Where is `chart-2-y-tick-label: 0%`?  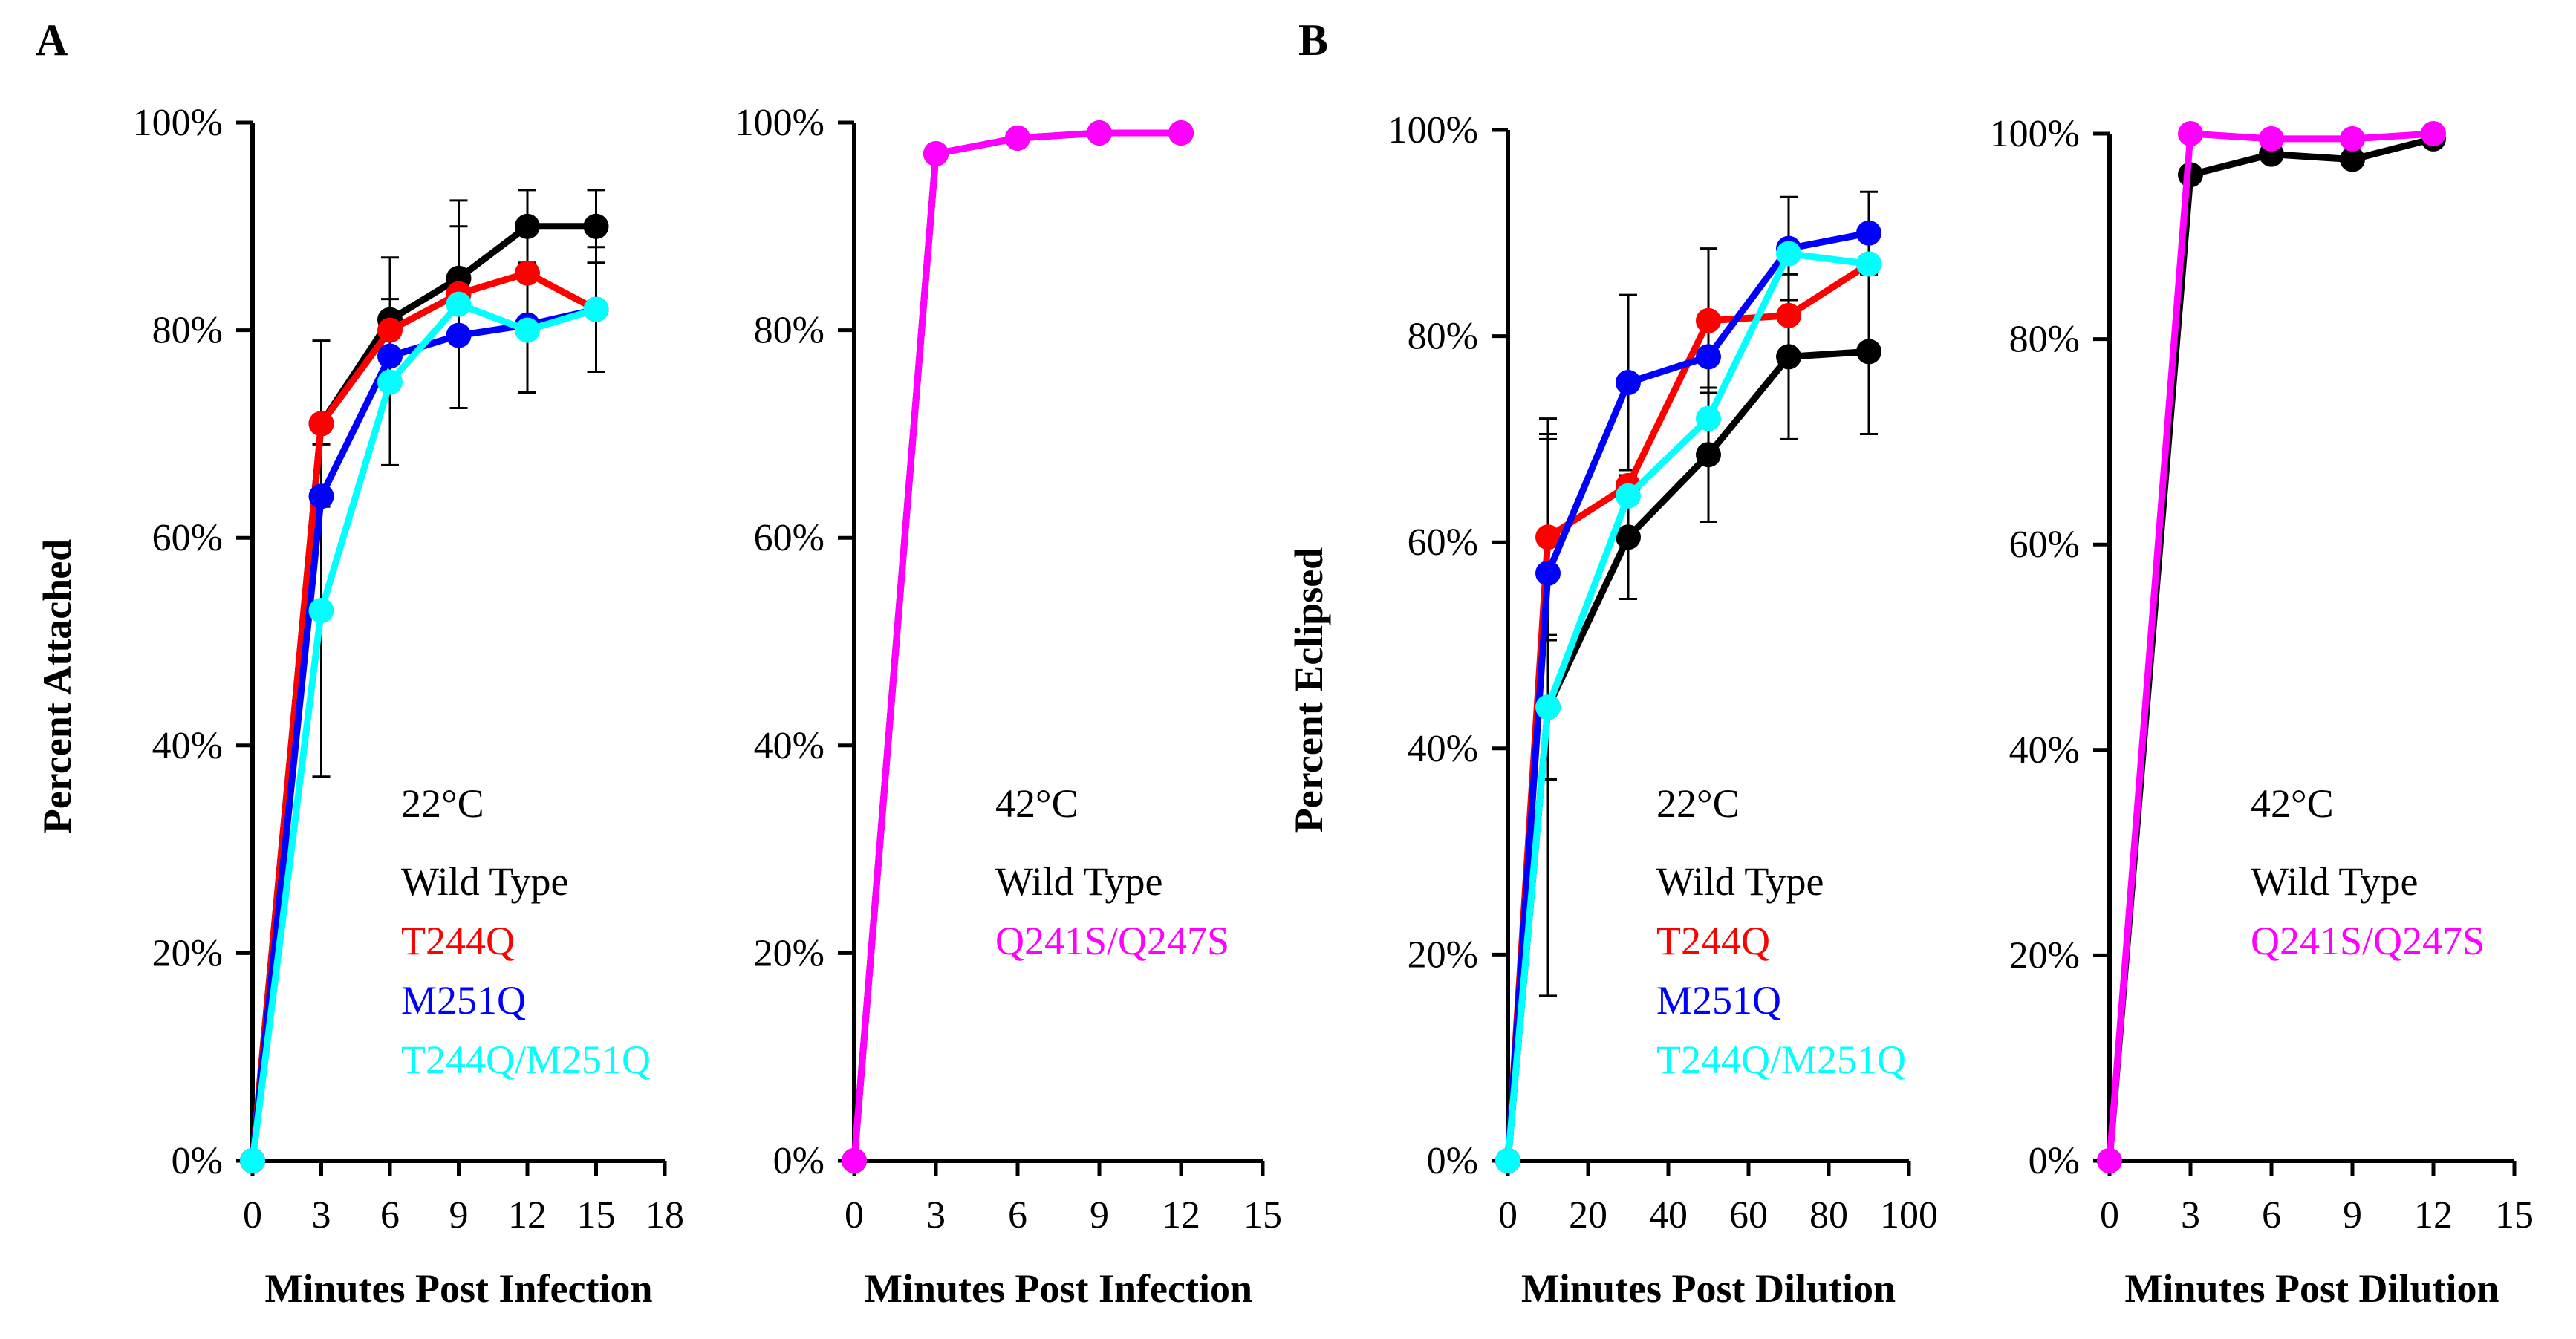
chart-2-y-tick-label: 0% is located at coordinates (799, 1161).